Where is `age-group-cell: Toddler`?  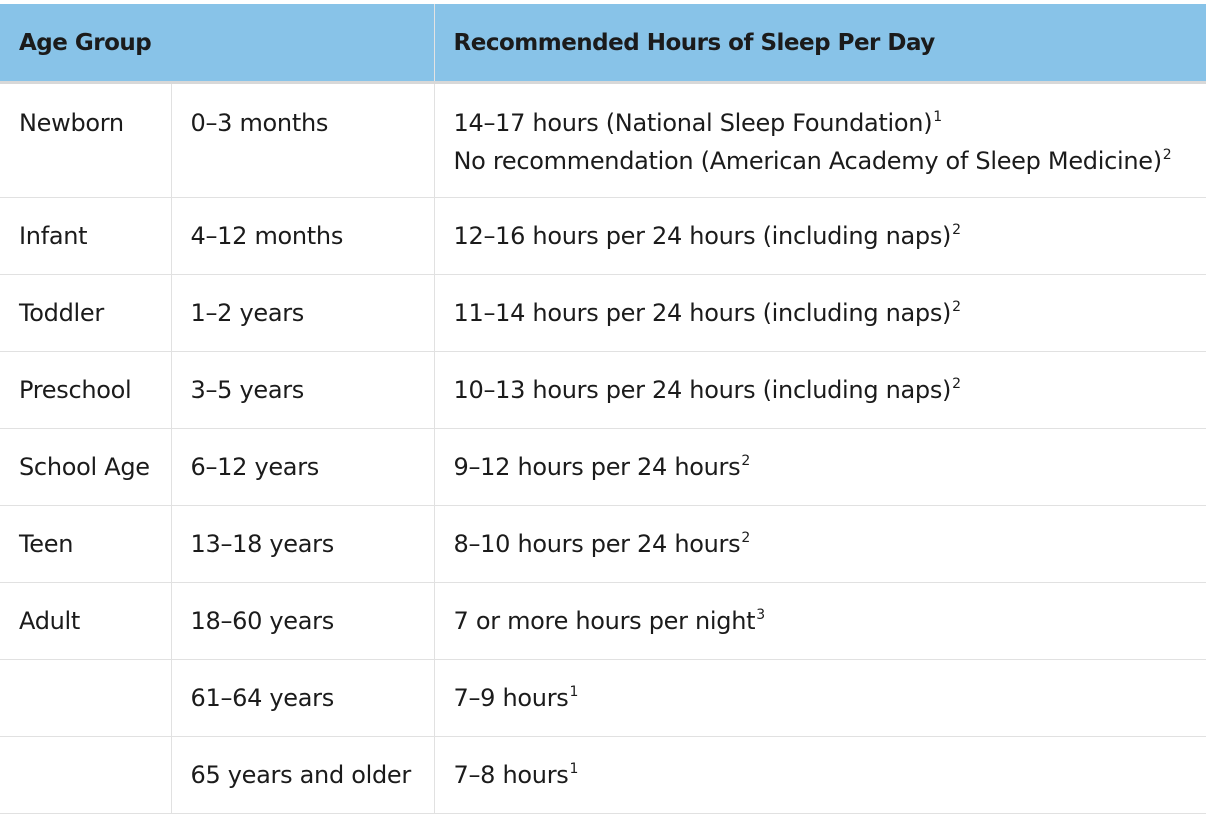
age-group-cell: Toddler is located at coordinates (85, 313).